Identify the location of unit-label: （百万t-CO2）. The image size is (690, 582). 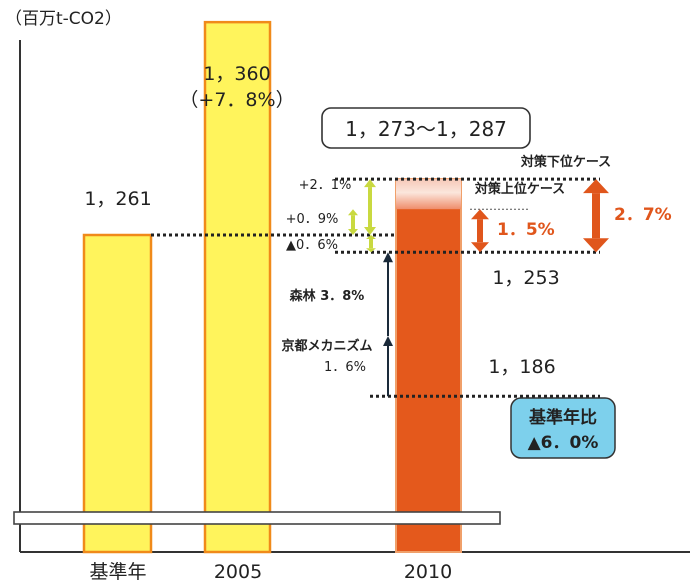
(63, 19).